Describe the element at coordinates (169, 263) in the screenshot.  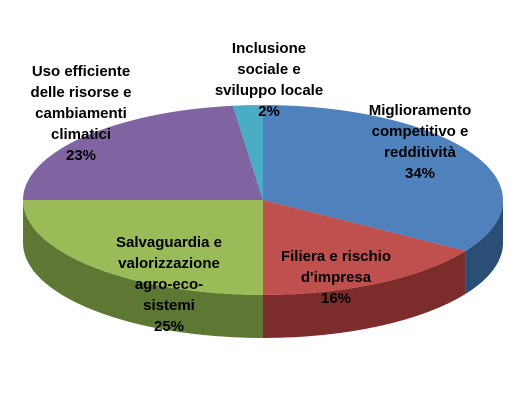
I see `slice-category-label-2: valorizzazione` at that location.